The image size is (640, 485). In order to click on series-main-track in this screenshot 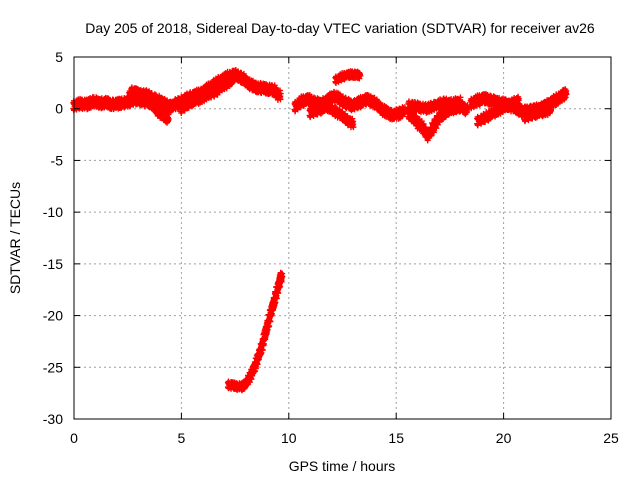, I will do `click(176, 91)`.